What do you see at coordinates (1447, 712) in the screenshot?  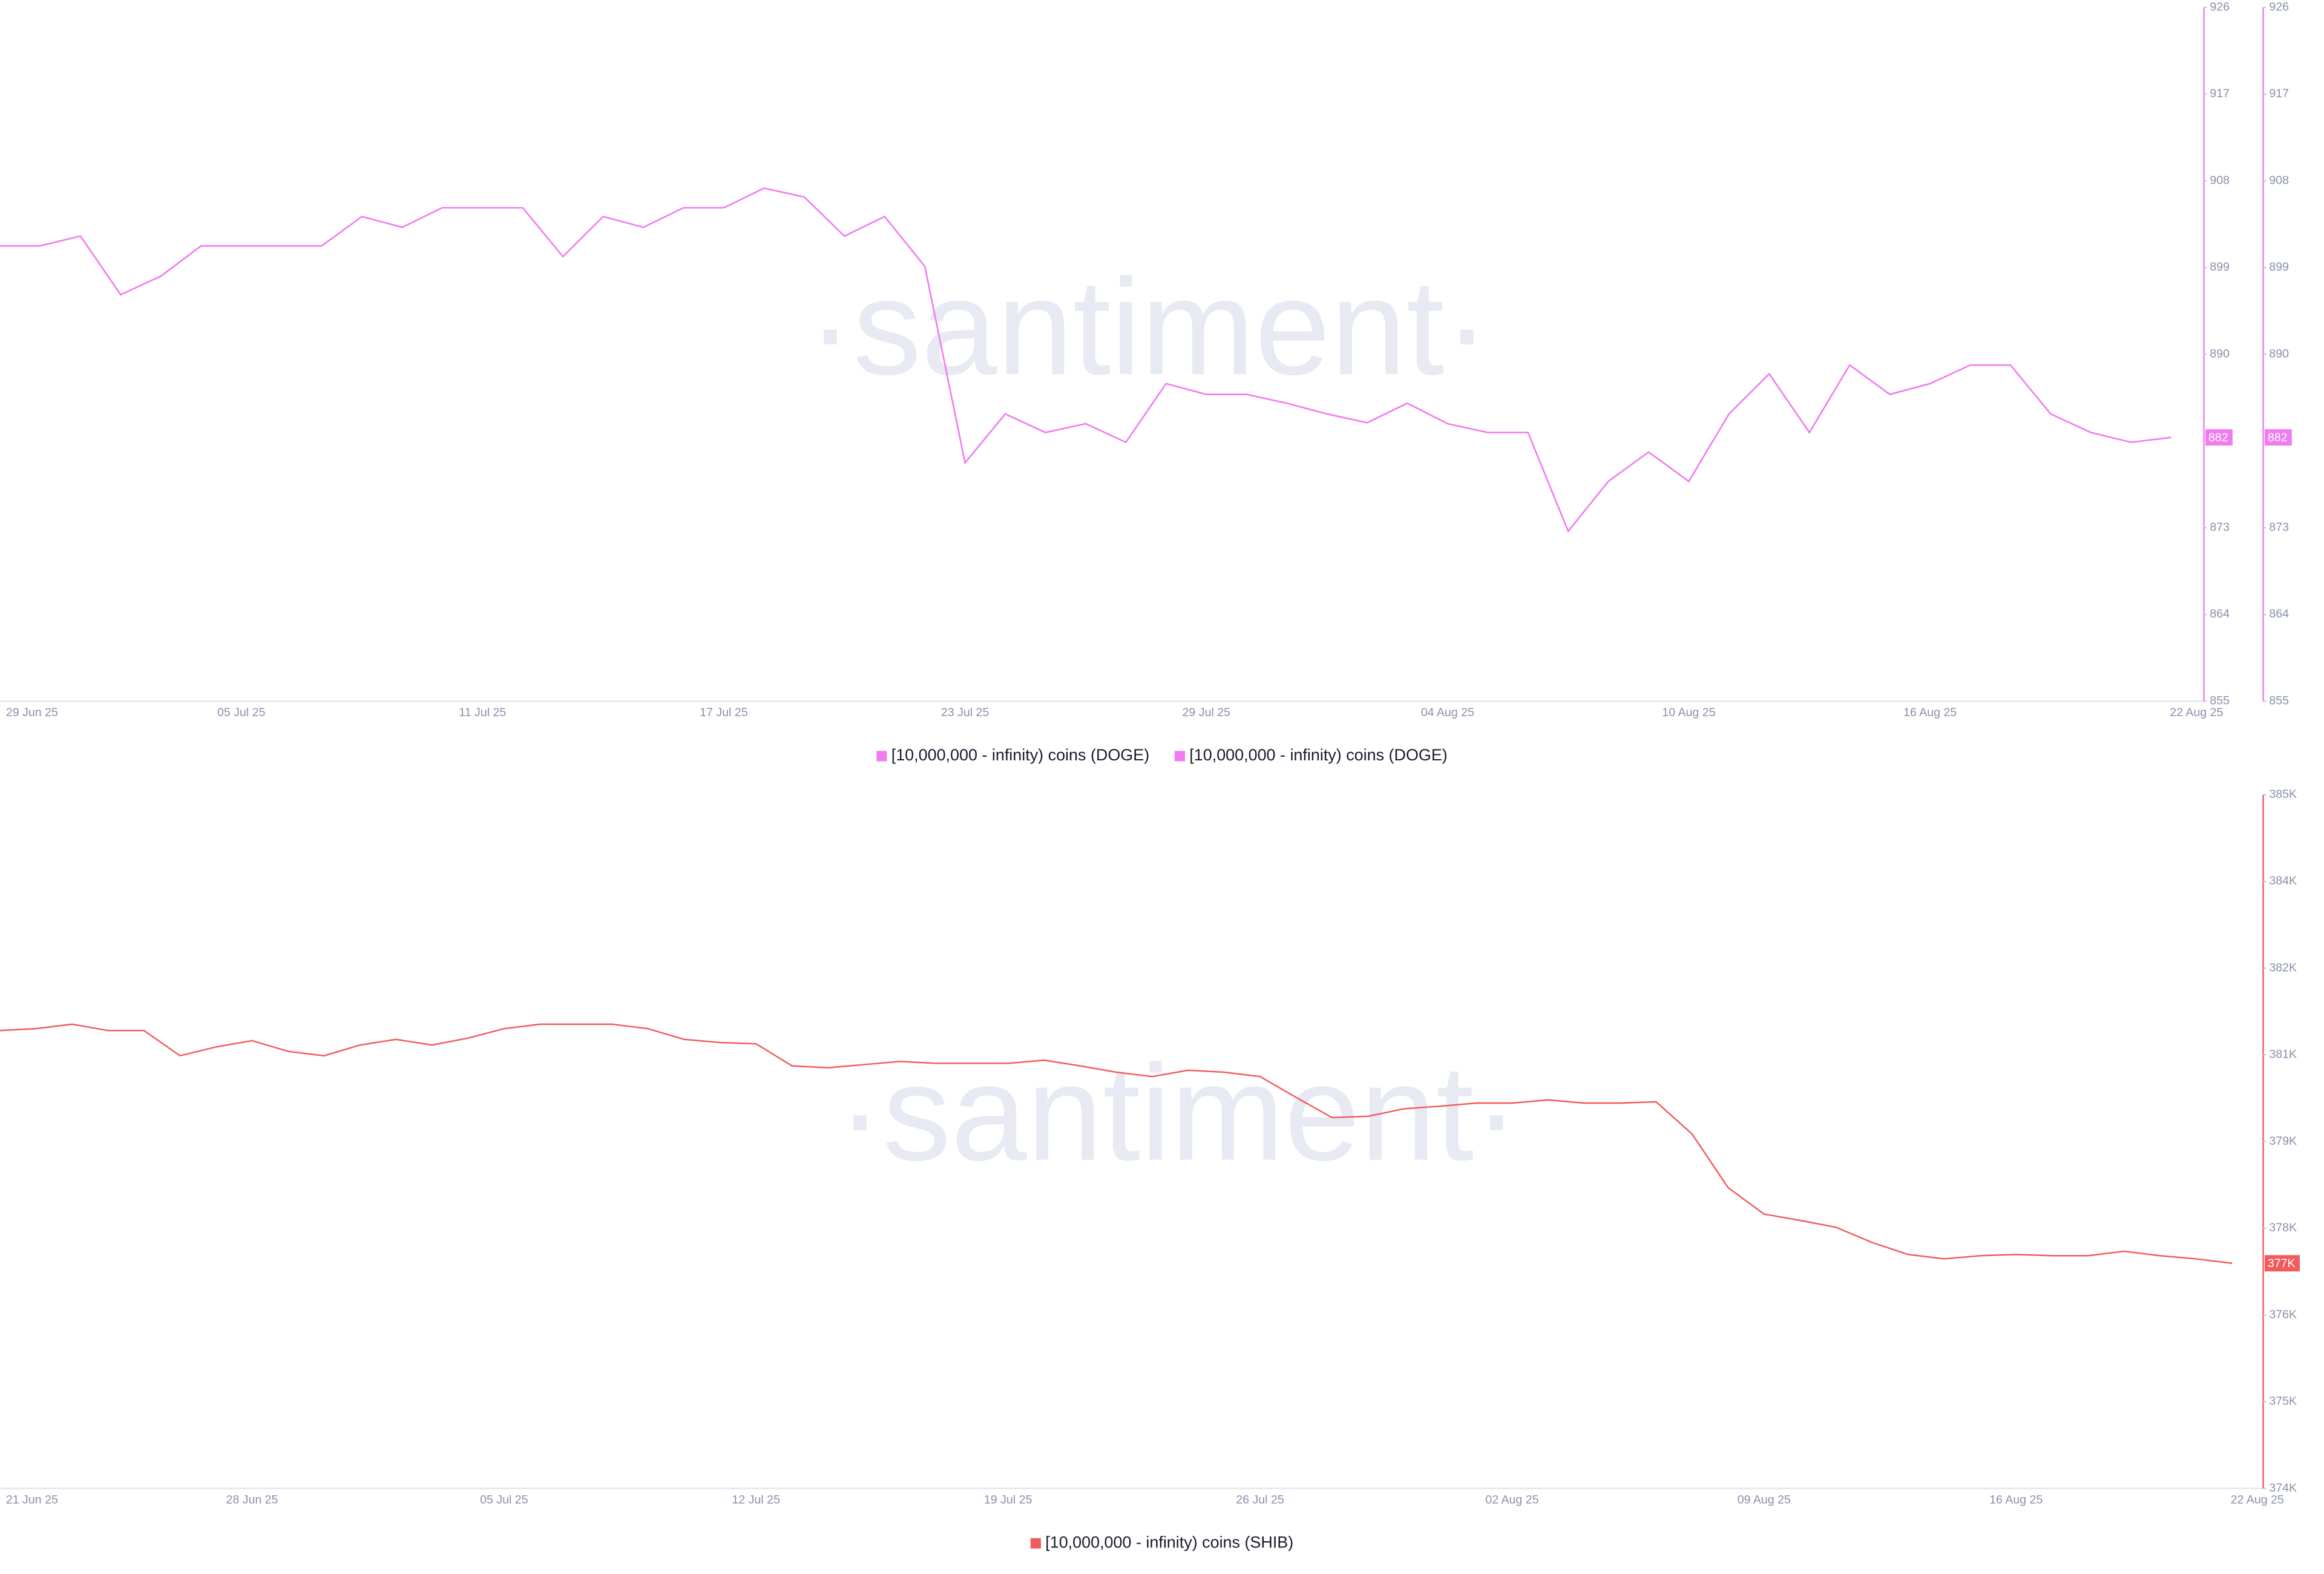 I see `x-tick-label: 04 Aug 25` at bounding box center [1447, 712].